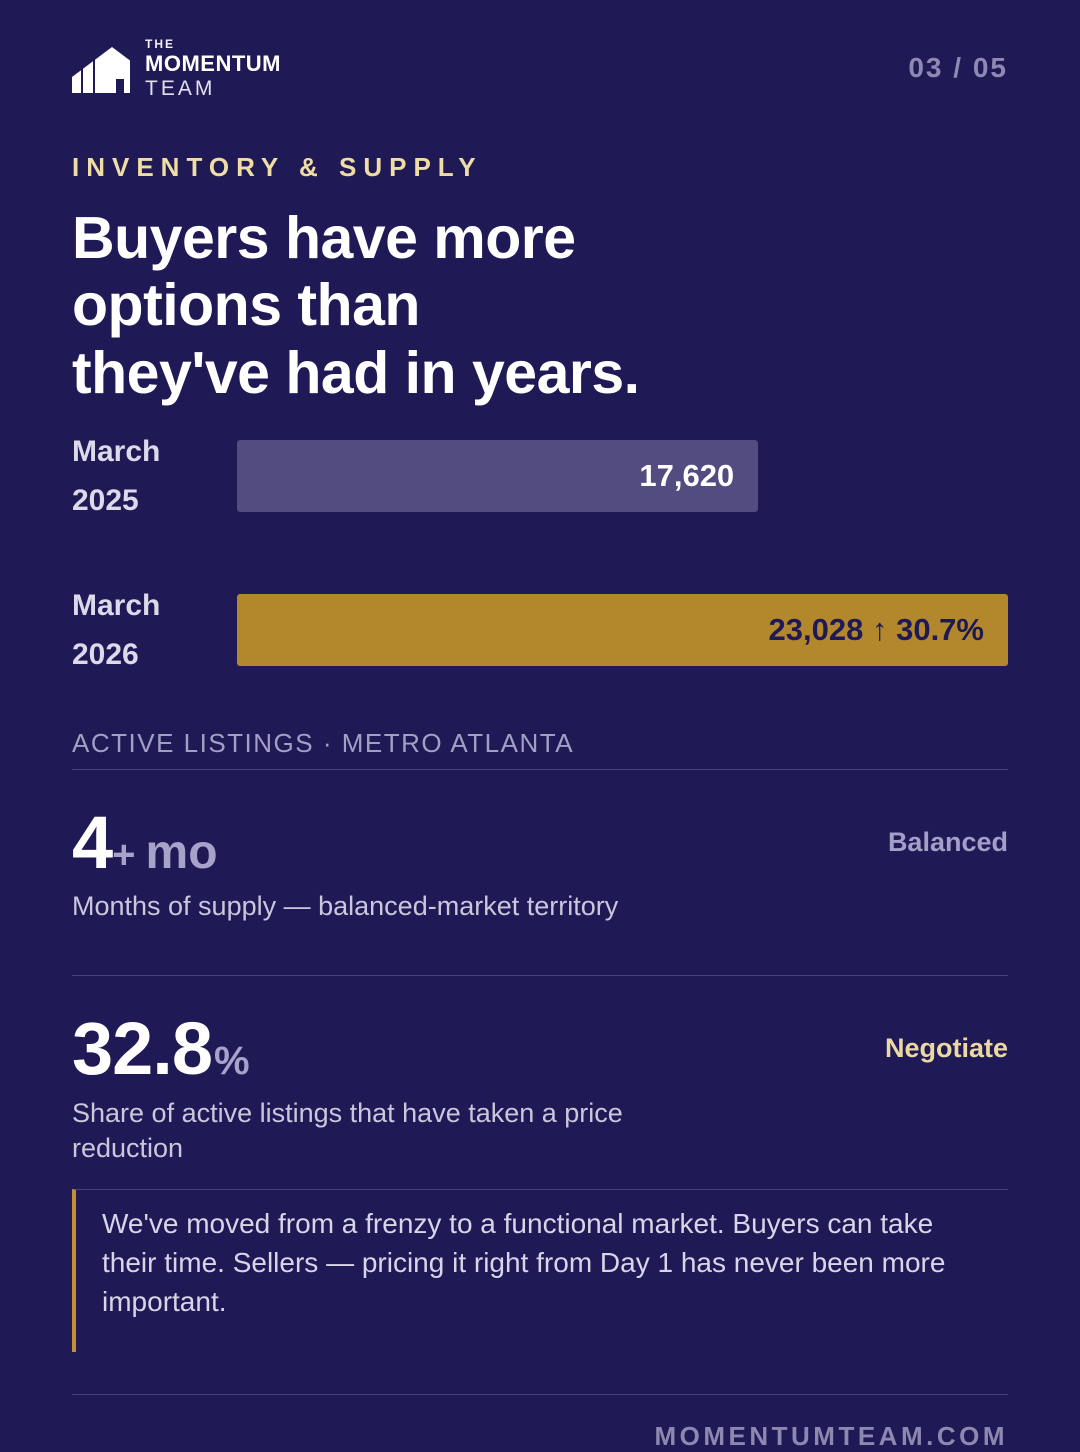 Image resolution: width=1080 pixels, height=1452 pixels. What do you see at coordinates (946, 1048) in the screenshot?
I see `status-badge-negotiate: Negotiate` at bounding box center [946, 1048].